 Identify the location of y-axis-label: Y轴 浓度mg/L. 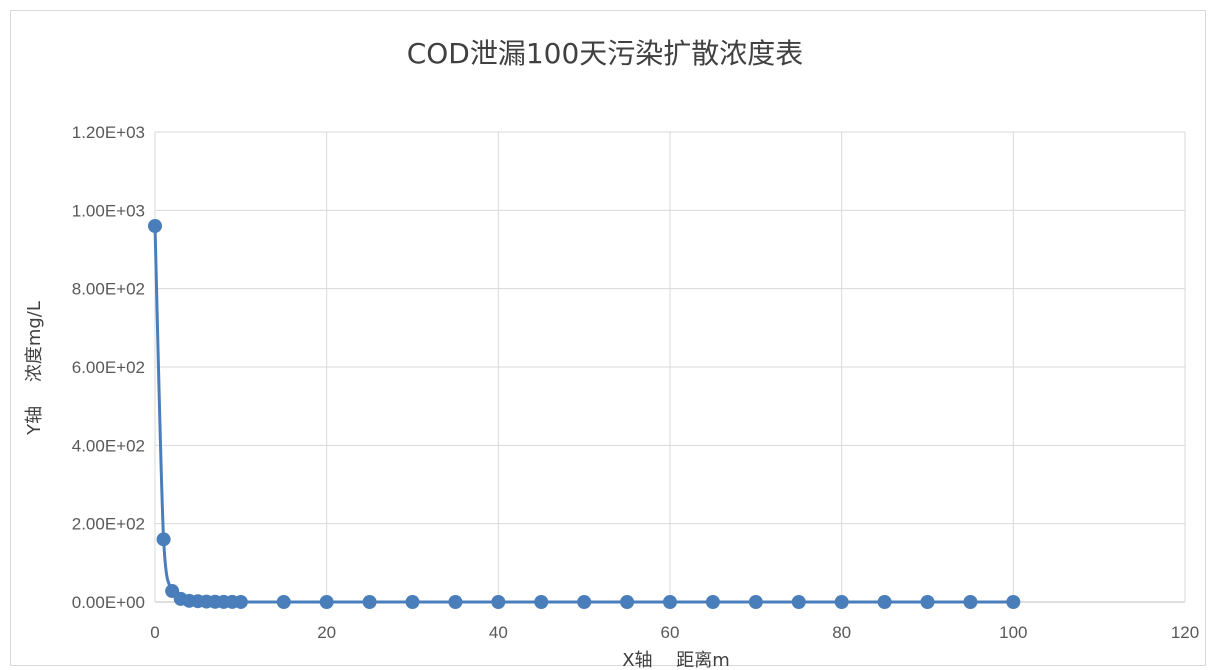
(34, 368).